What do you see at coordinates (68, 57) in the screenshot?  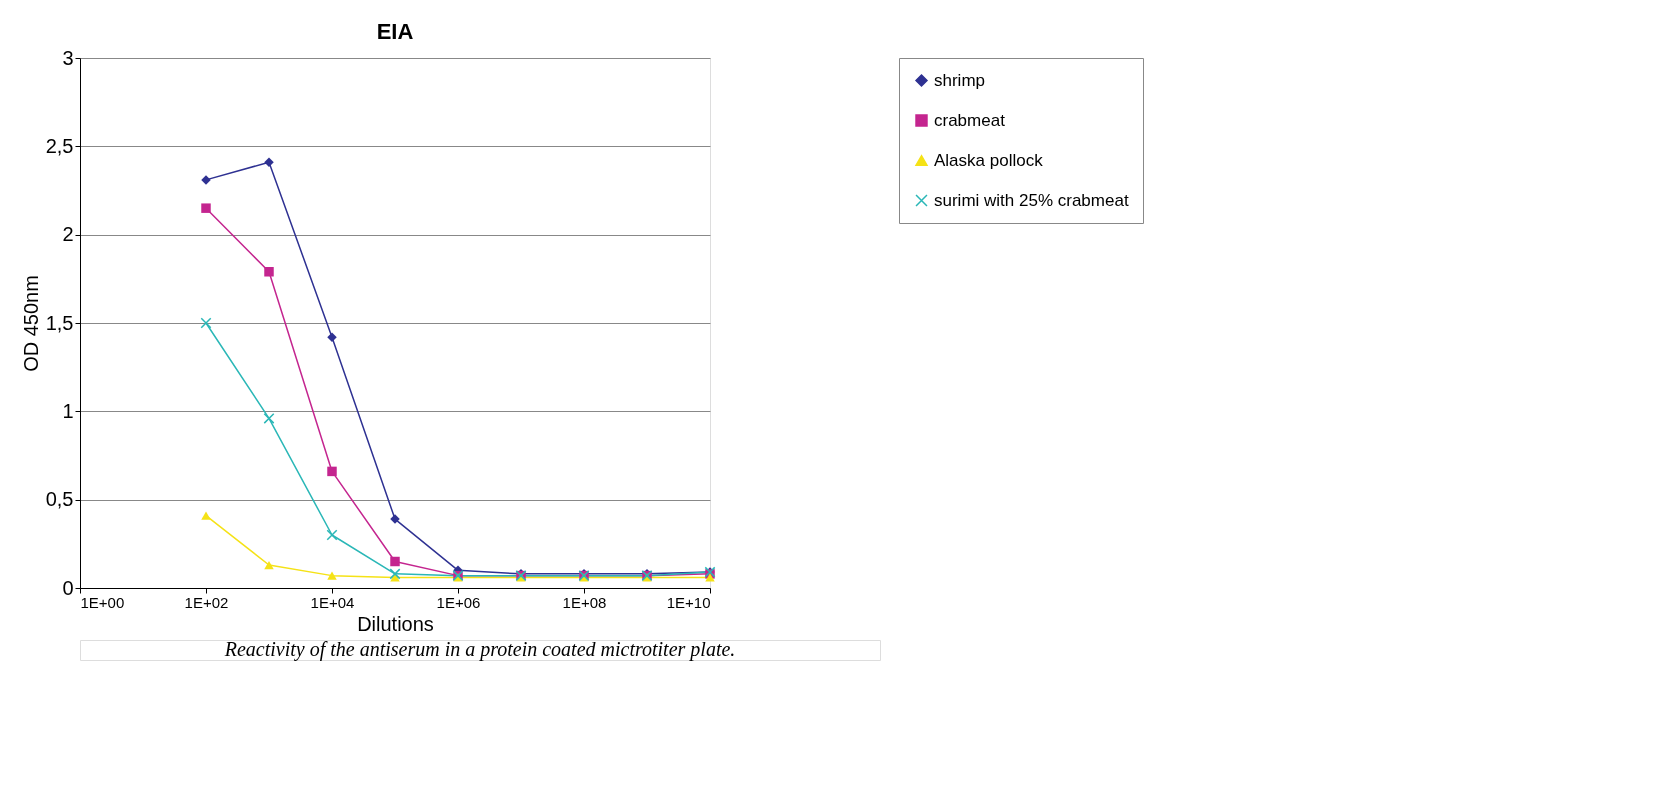 I see `y-tick-label: 3` at bounding box center [68, 57].